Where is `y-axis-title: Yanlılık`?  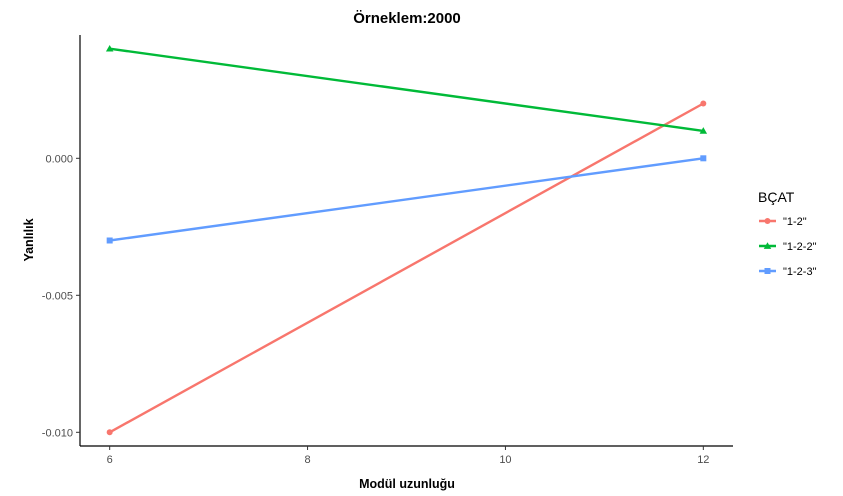
y-axis-title: Yanlılık is located at coordinates (29, 239).